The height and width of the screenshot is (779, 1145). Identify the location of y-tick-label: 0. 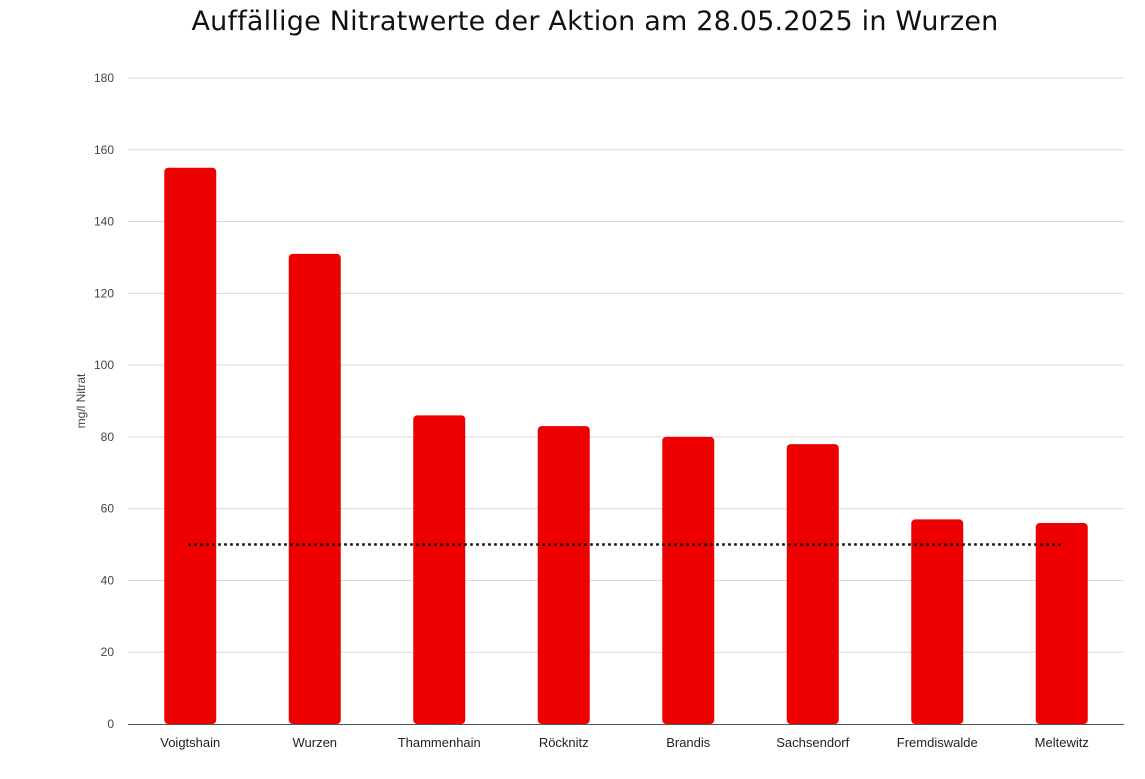
(110, 724).